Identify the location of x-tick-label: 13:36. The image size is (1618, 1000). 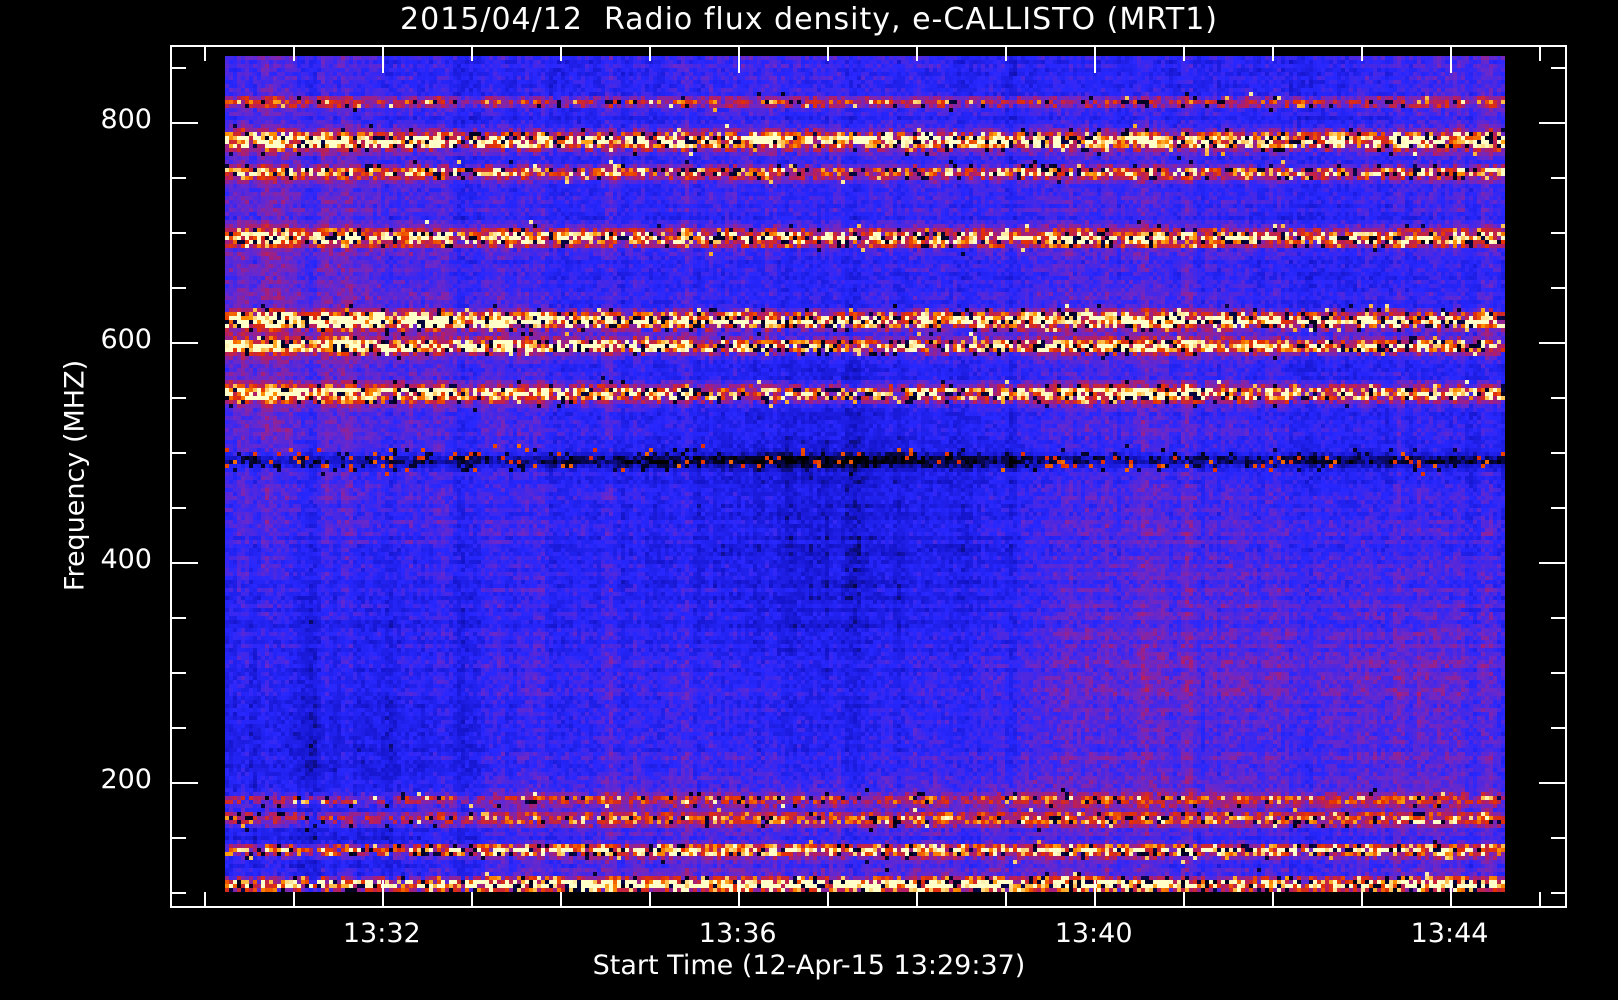
(737, 933).